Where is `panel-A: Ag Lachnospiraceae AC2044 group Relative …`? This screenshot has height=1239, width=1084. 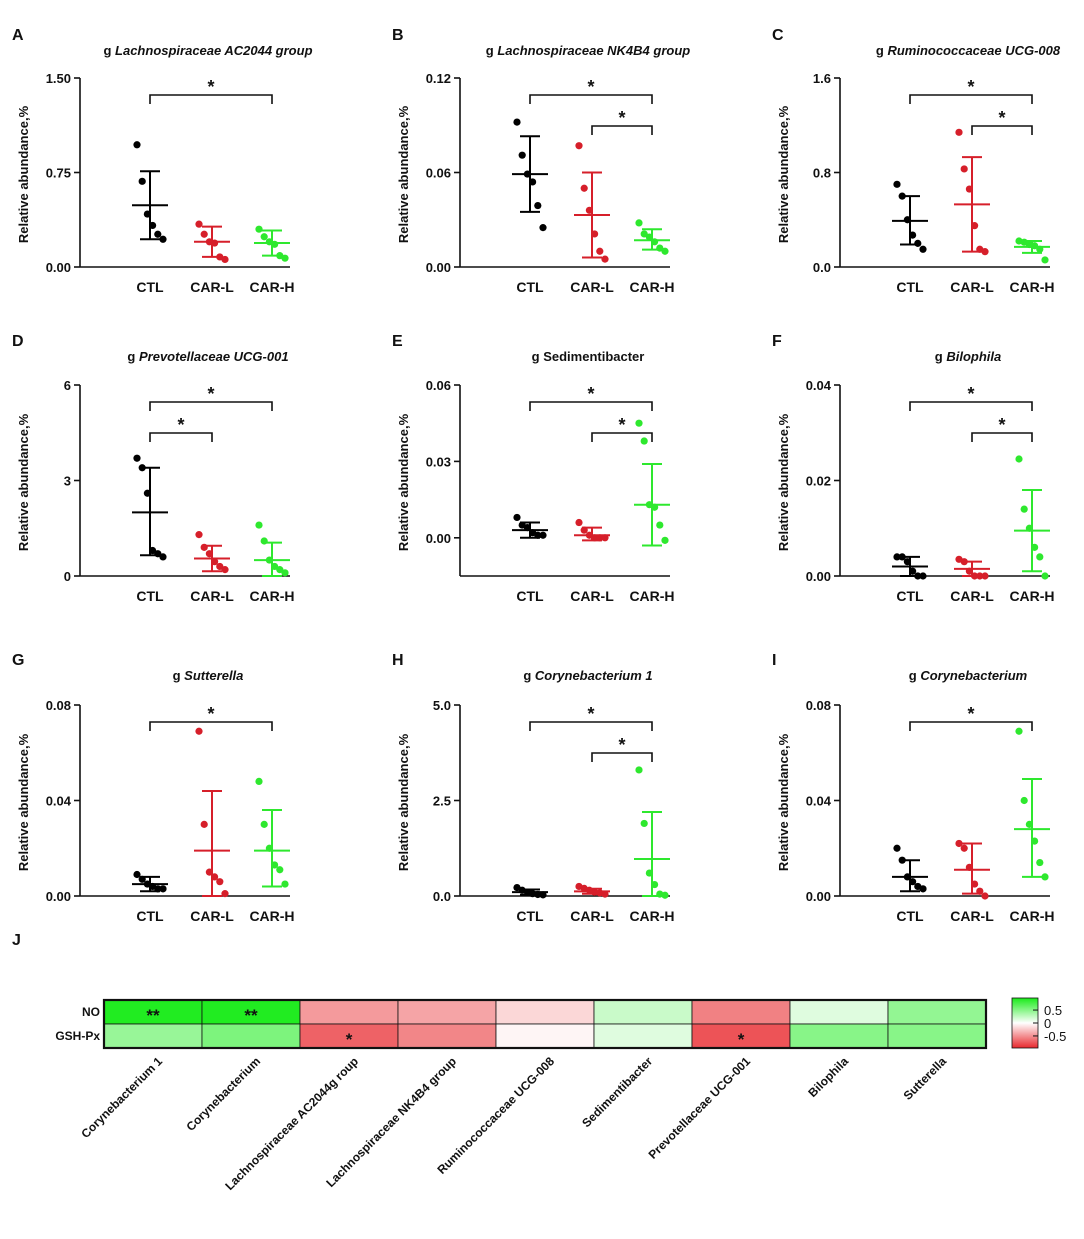 panel-A: Ag Lachnospiraceae AC2044 group Relative … is located at coordinates (162, 161).